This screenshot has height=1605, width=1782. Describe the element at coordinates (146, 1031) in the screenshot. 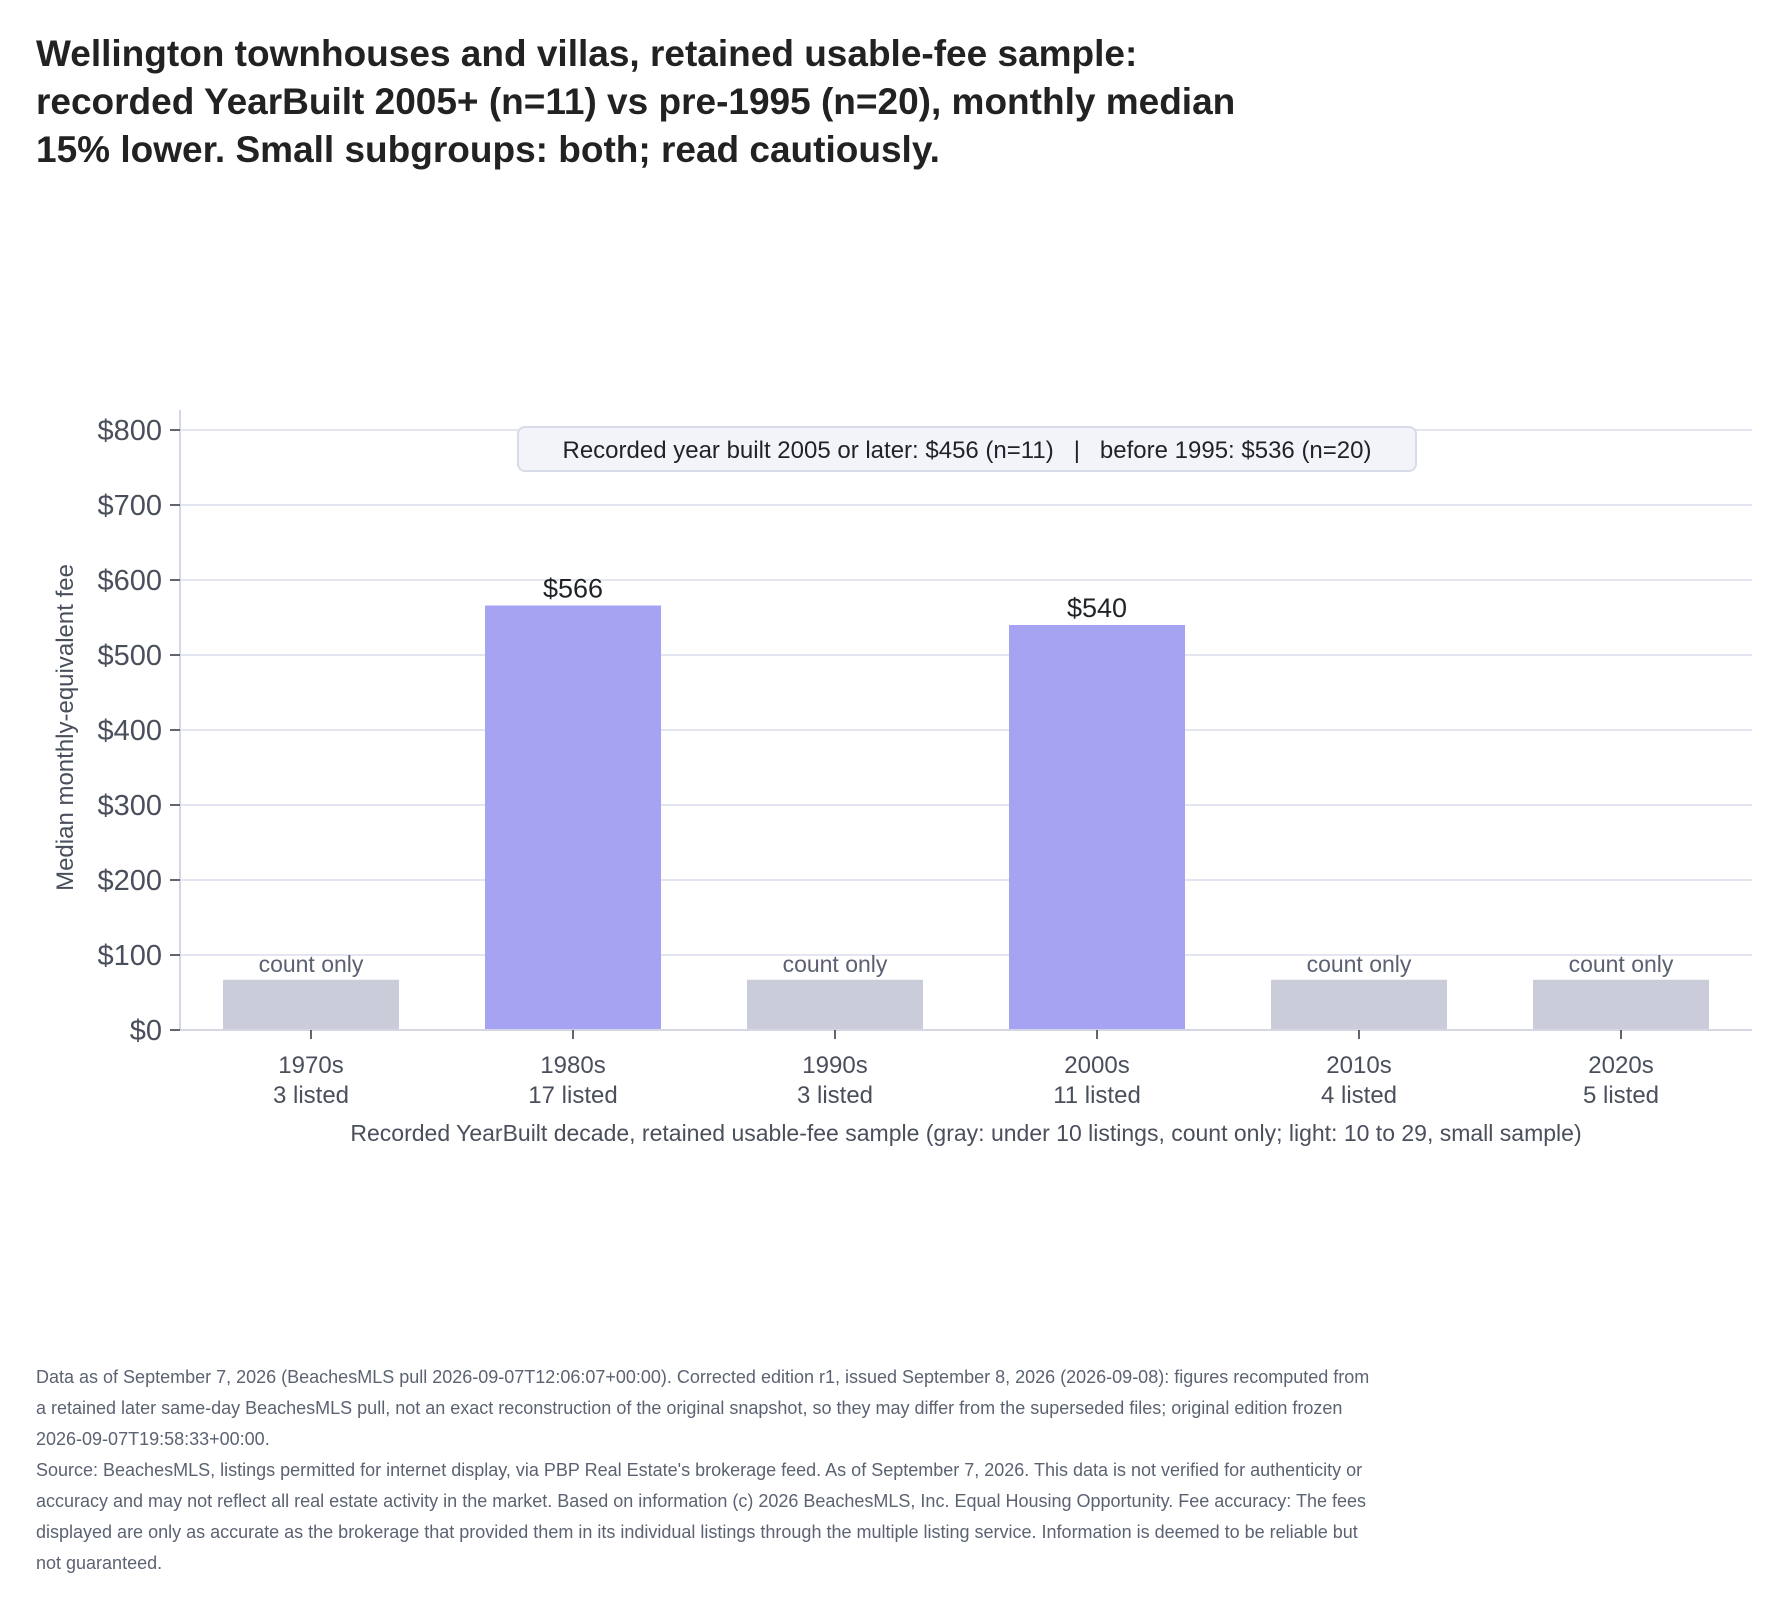

I see `y-tick-label: $0` at that location.